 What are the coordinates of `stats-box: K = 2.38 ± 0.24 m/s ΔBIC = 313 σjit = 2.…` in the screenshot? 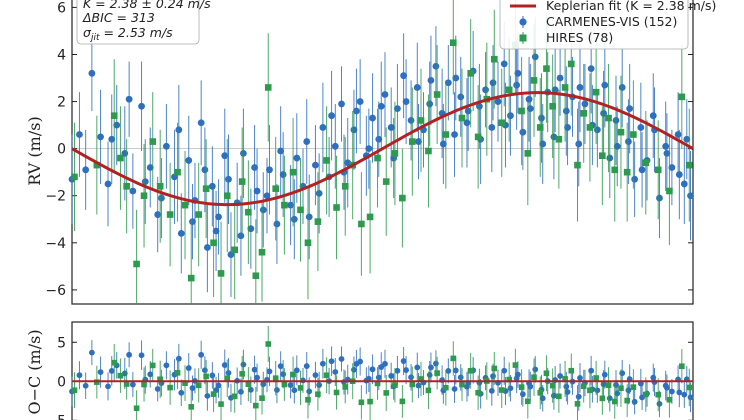 It's located at (143, 22).